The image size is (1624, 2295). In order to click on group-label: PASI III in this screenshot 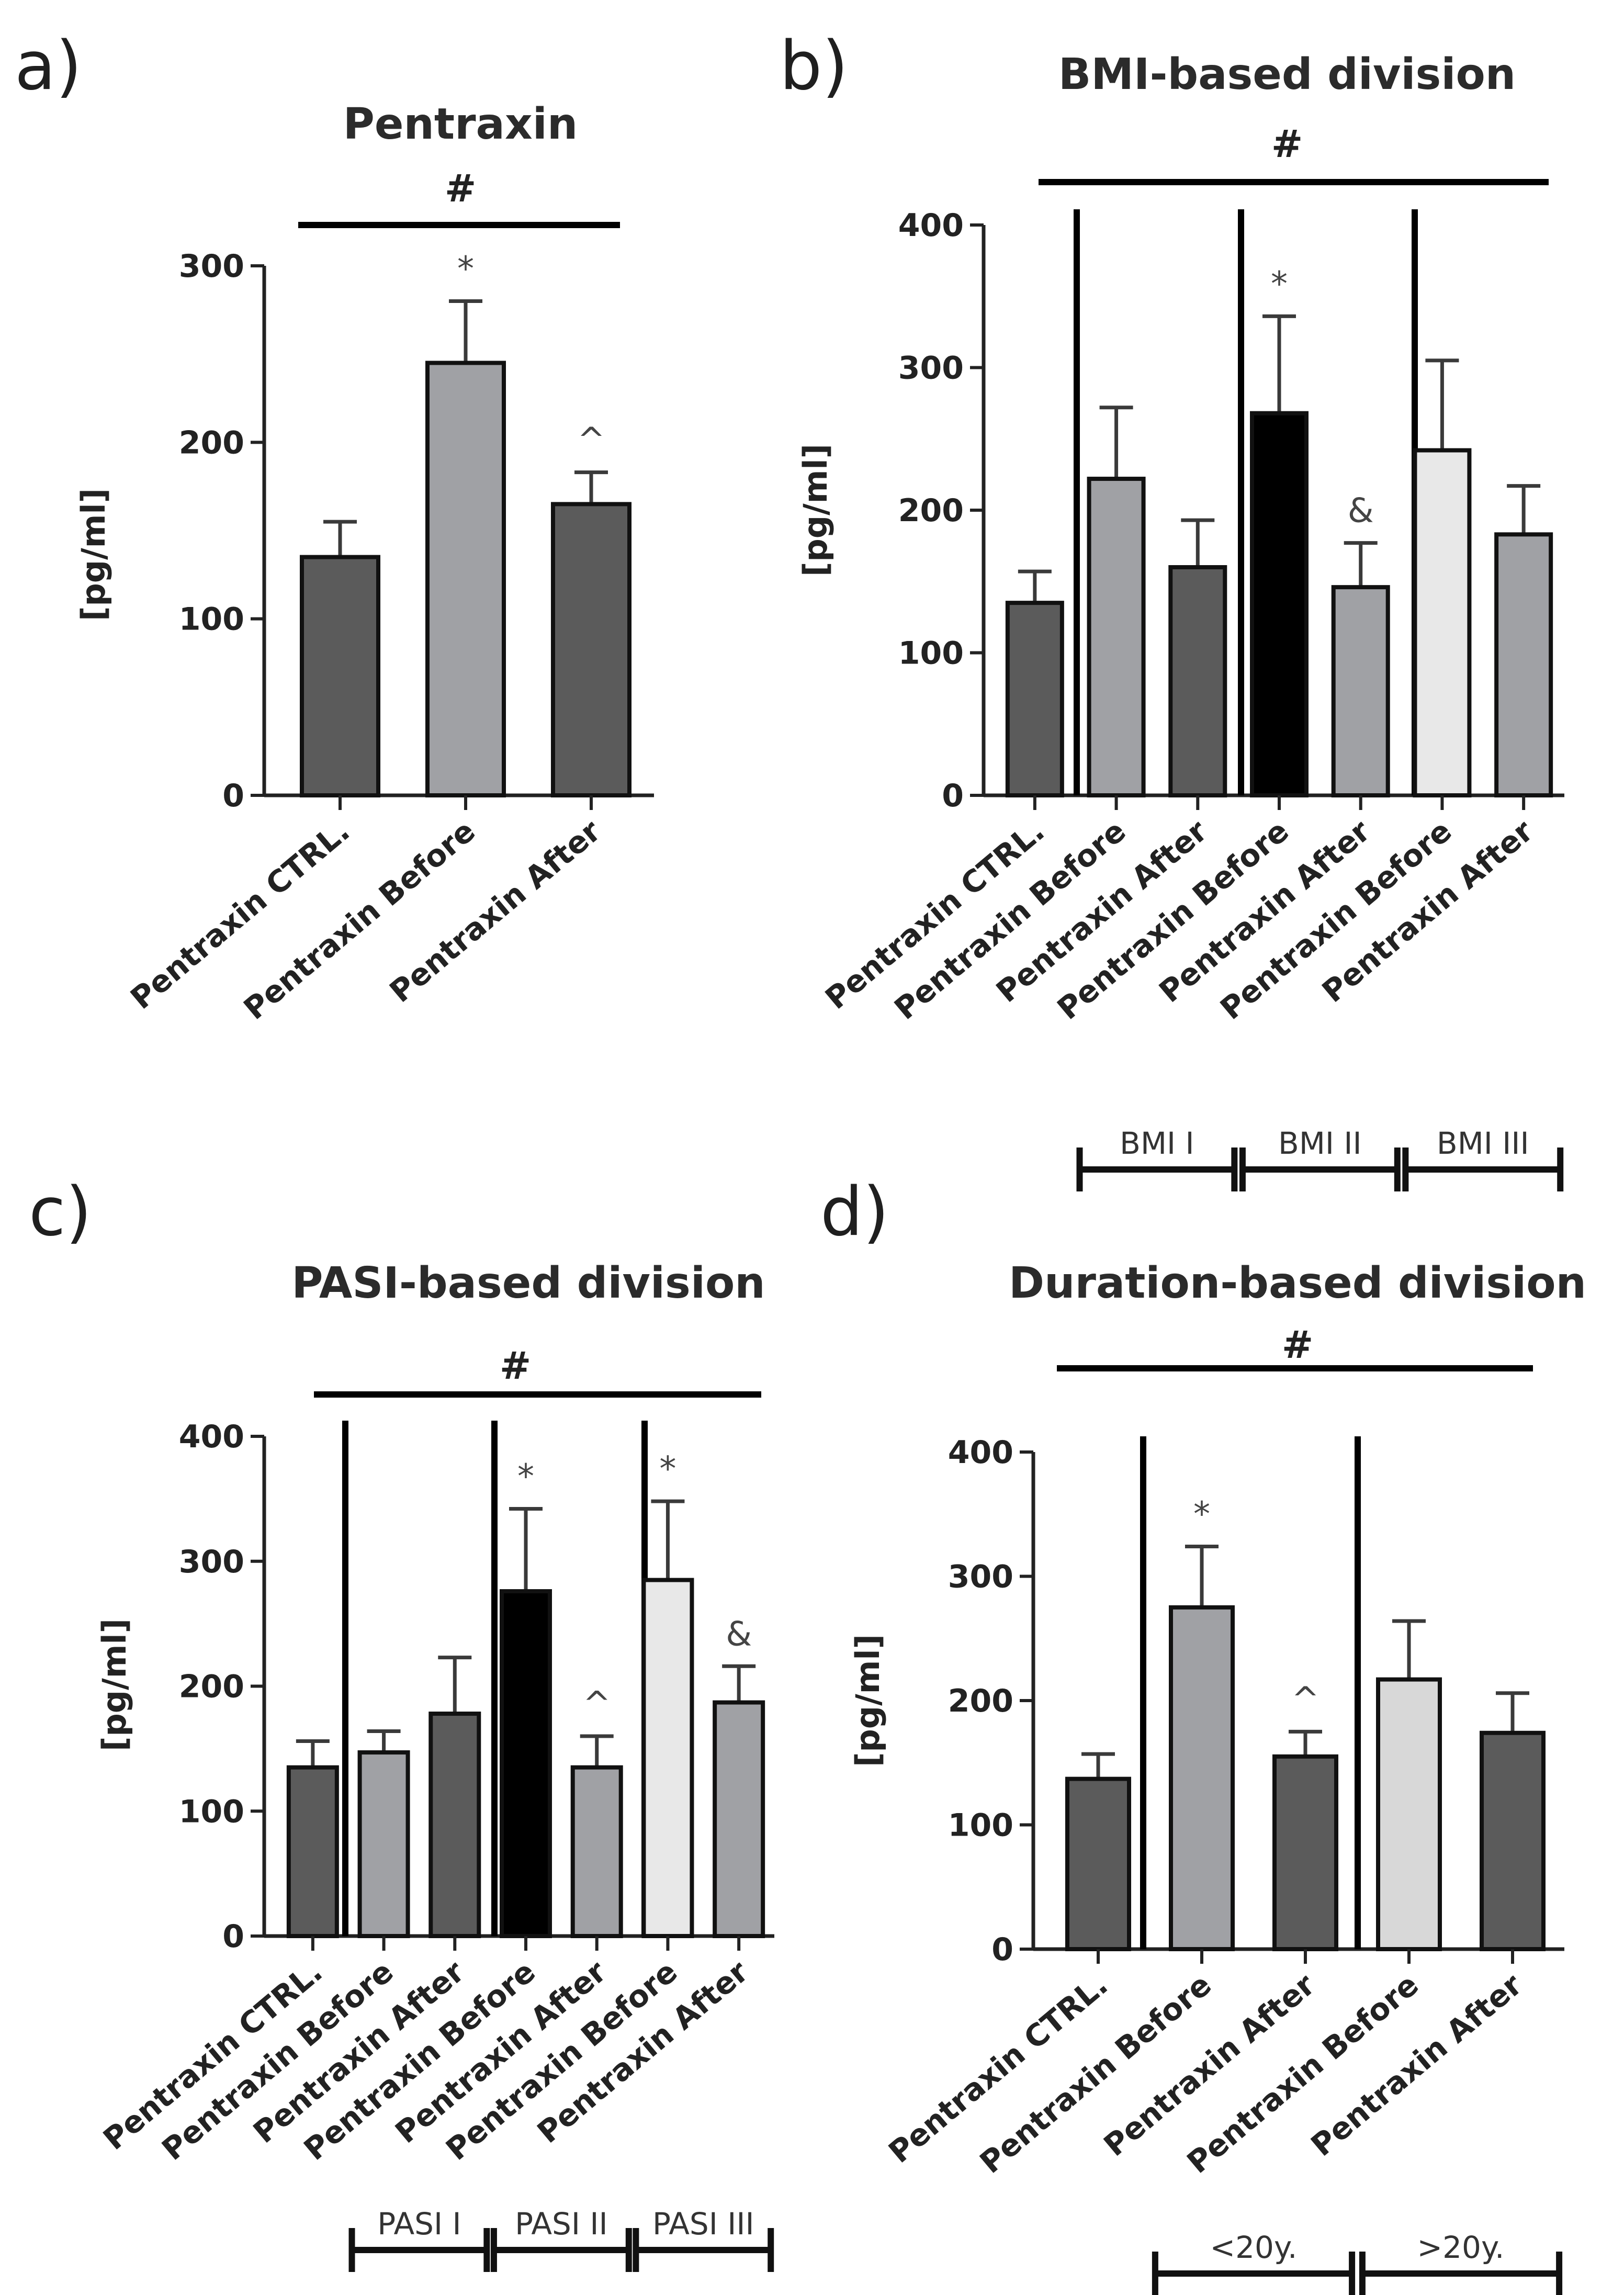, I will do `click(703, 2224)`.